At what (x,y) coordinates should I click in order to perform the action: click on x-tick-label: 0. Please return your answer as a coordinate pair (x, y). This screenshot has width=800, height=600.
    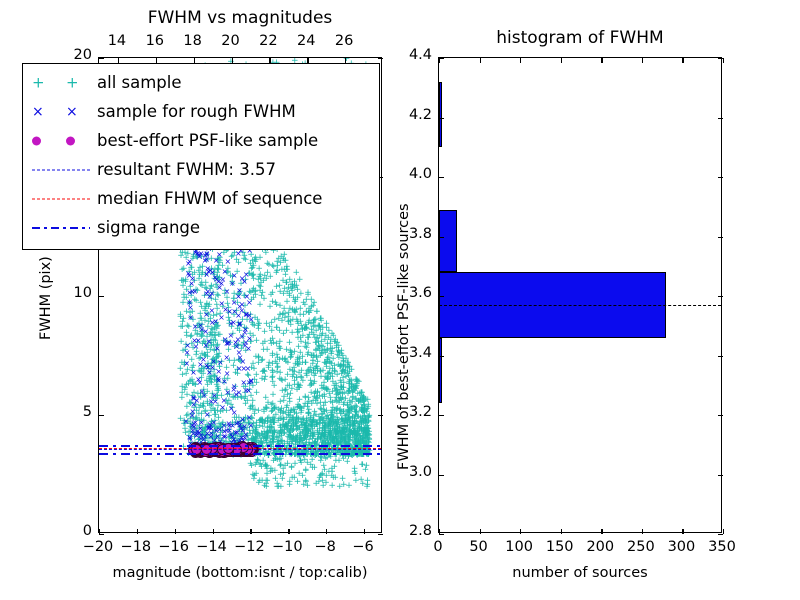
    Looking at the image, I should click on (438, 547).